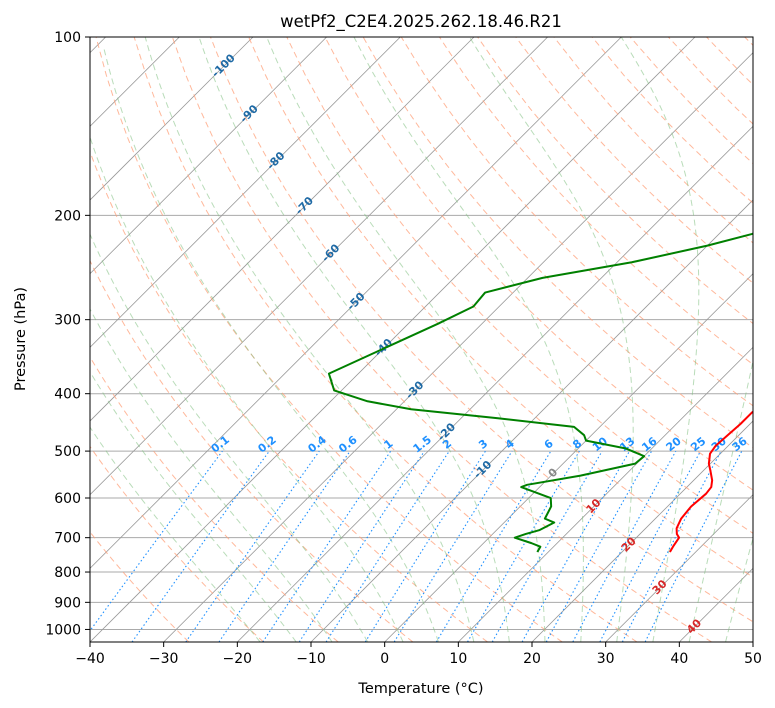 The height and width of the screenshot is (708, 775). Describe the element at coordinates (67, 603) in the screenshot. I see `y-tick-label: 900` at that location.